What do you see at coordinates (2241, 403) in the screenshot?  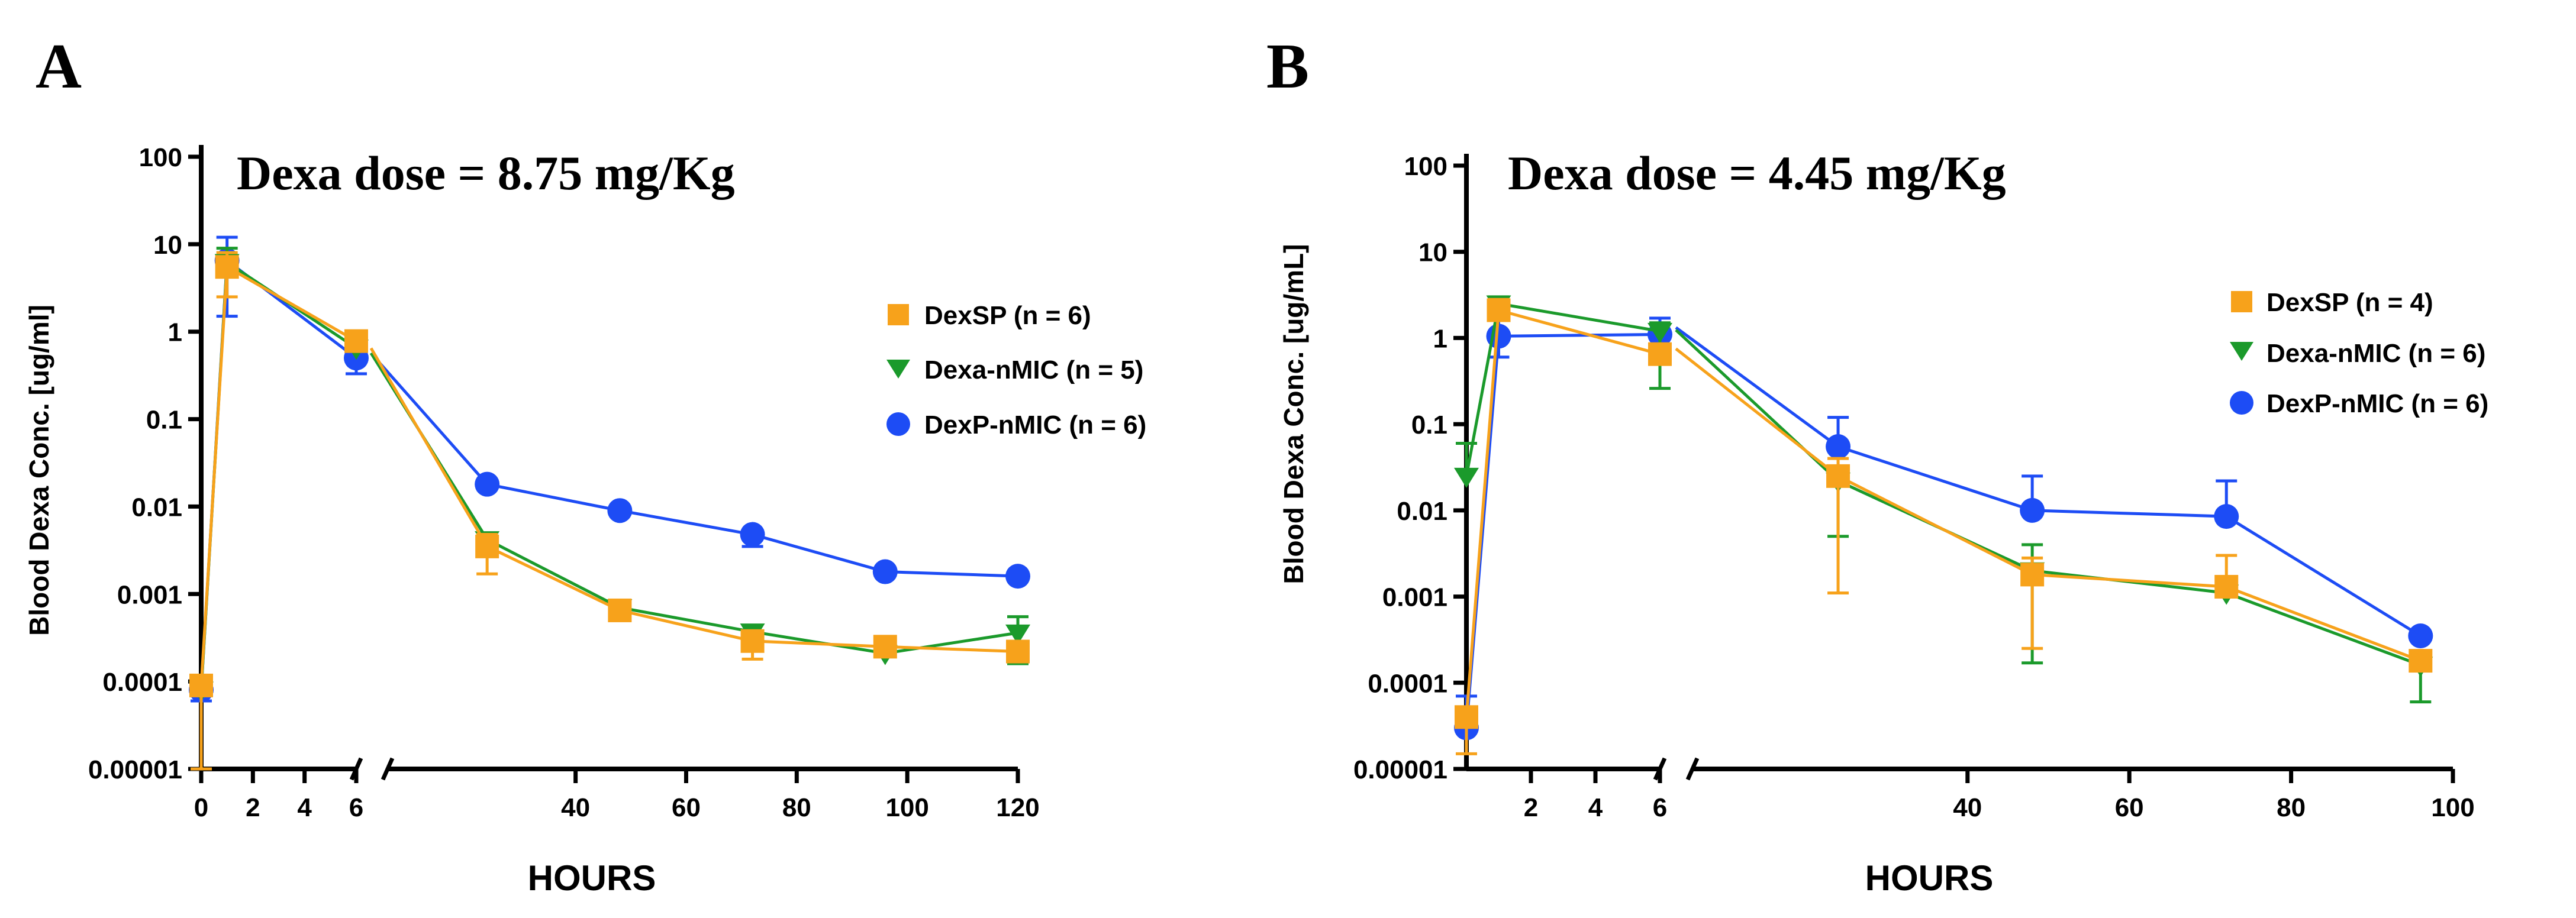 I see `panel-b-legend-marker-dexp-nmic` at bounding box center [2241, 403].